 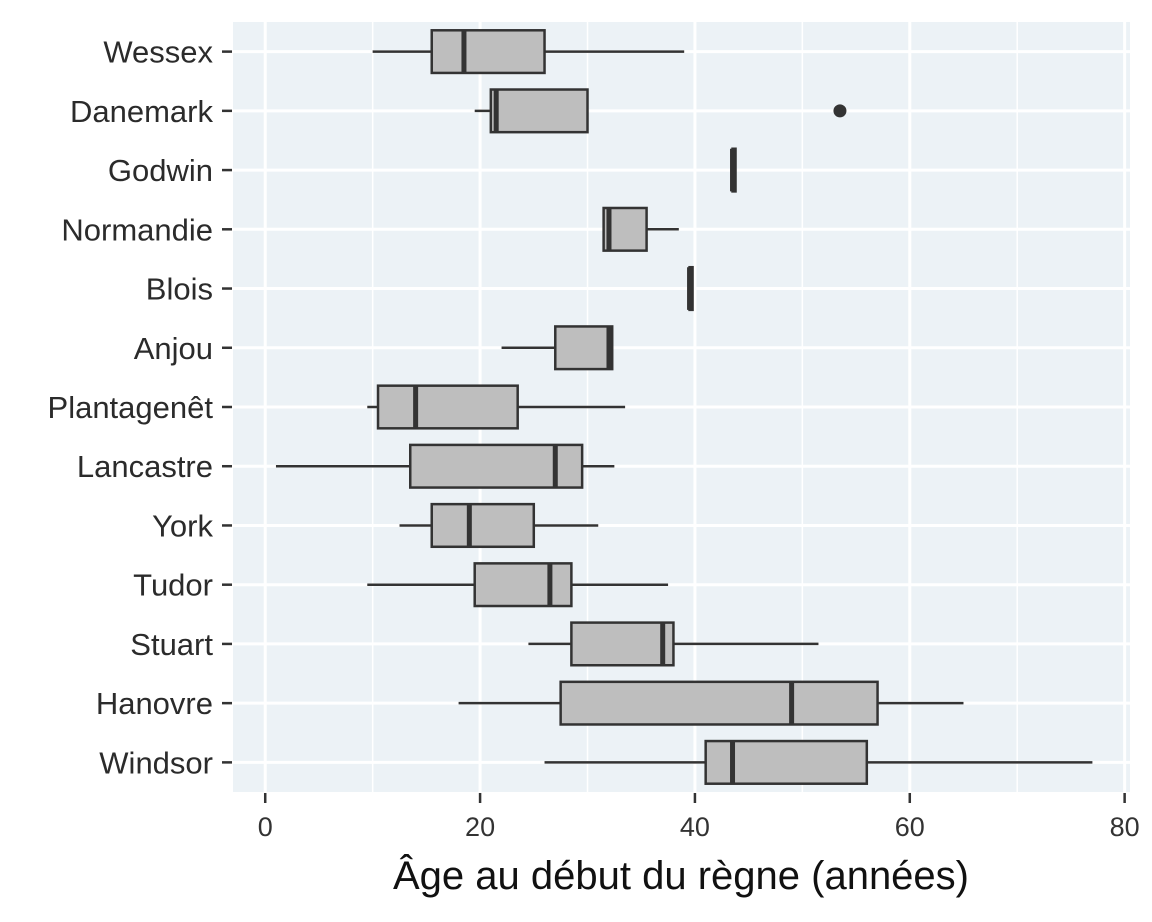 I want to click on box-stuart, so click(x=673, y=644).